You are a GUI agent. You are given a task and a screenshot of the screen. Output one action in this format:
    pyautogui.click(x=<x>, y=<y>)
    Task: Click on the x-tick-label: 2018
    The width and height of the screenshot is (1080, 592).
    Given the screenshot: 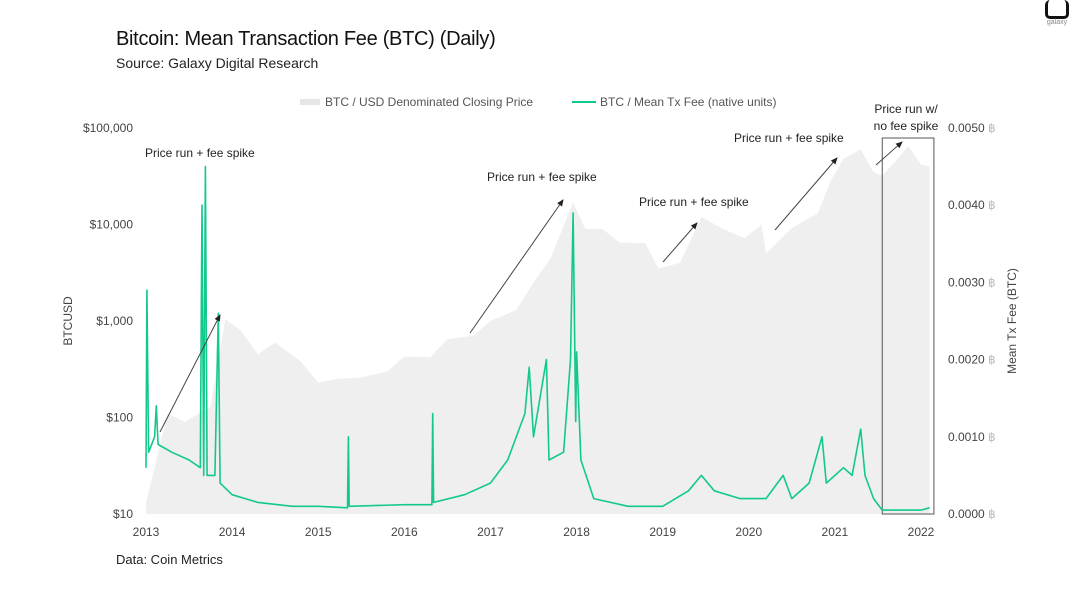 What is the action you would take?
    pyautogui.click(x=576, y=532)
    